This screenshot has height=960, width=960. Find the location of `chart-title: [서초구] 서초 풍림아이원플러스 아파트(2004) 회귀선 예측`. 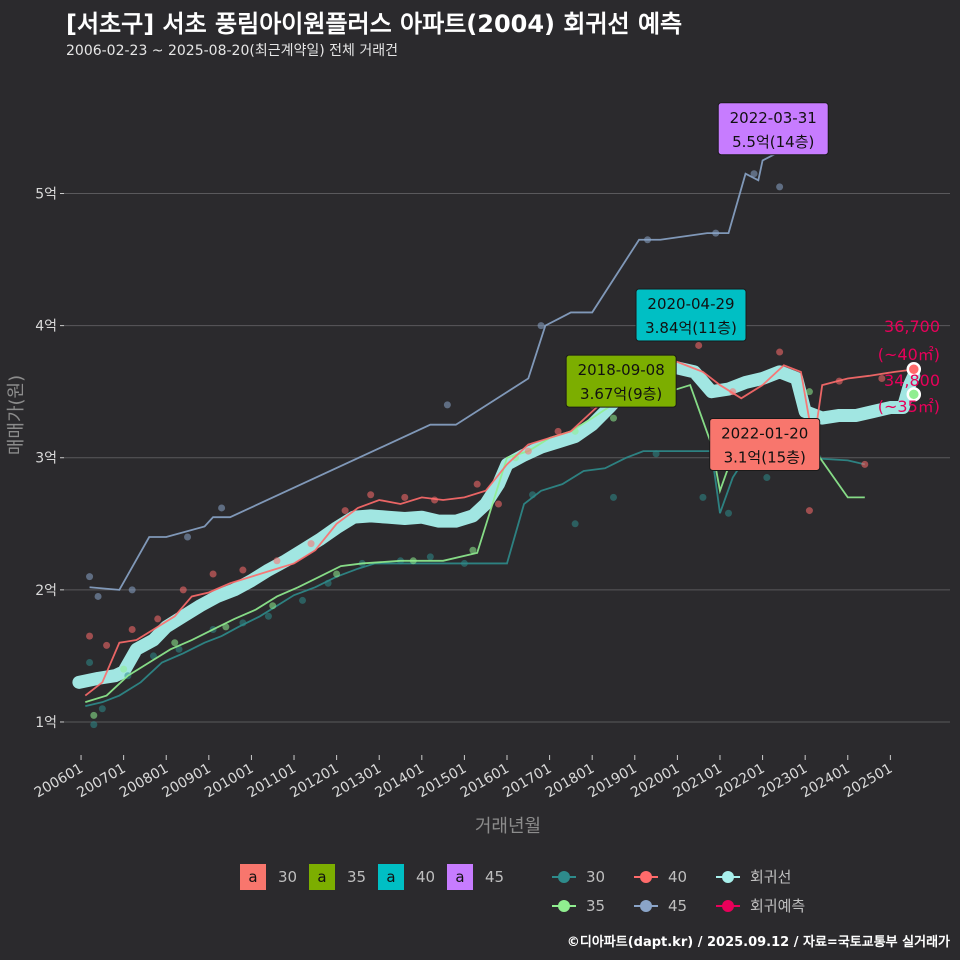

chart-title: [서초구] 서초 풍림아이원플러스 아파트(2004) 회귀선 예측 is located at coordinates (374, 24).